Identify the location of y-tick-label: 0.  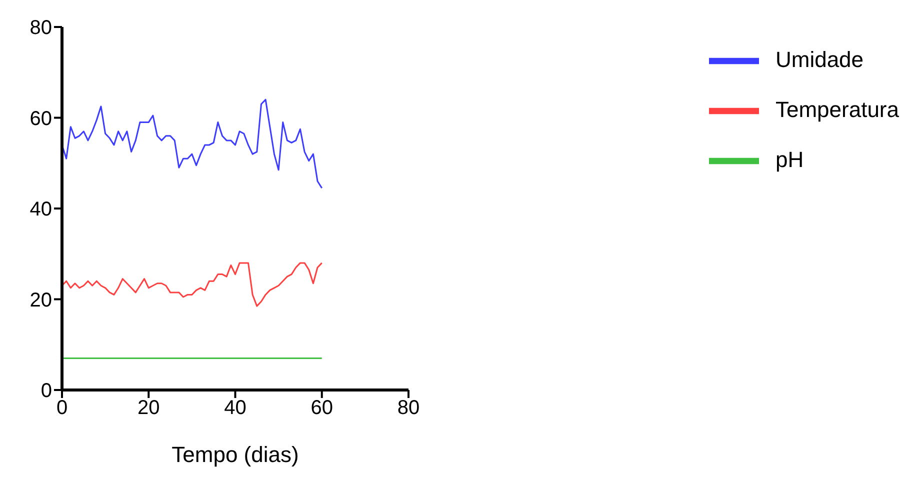
(46, 391).